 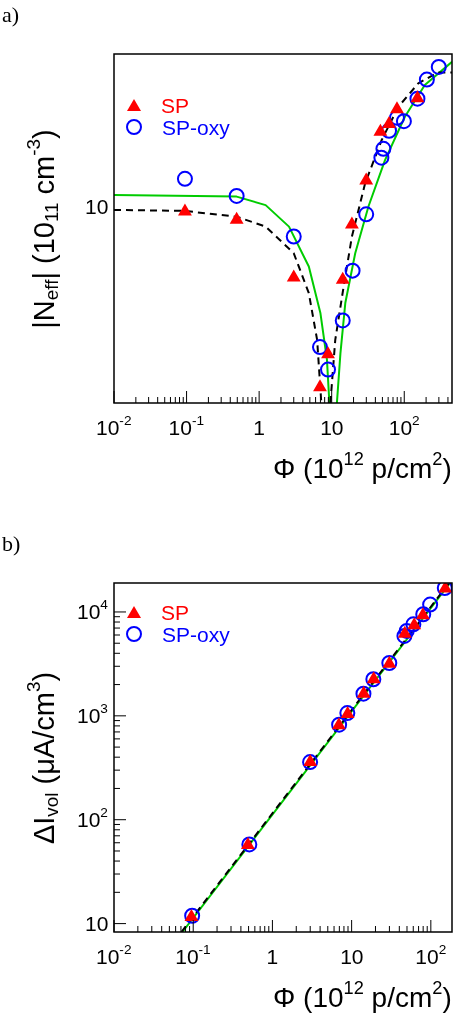 What do you see at coordinates (92, 610) in the screenshot?
I see `y-tick-label: 10$^{4}$` at bounding box center [92, 610].